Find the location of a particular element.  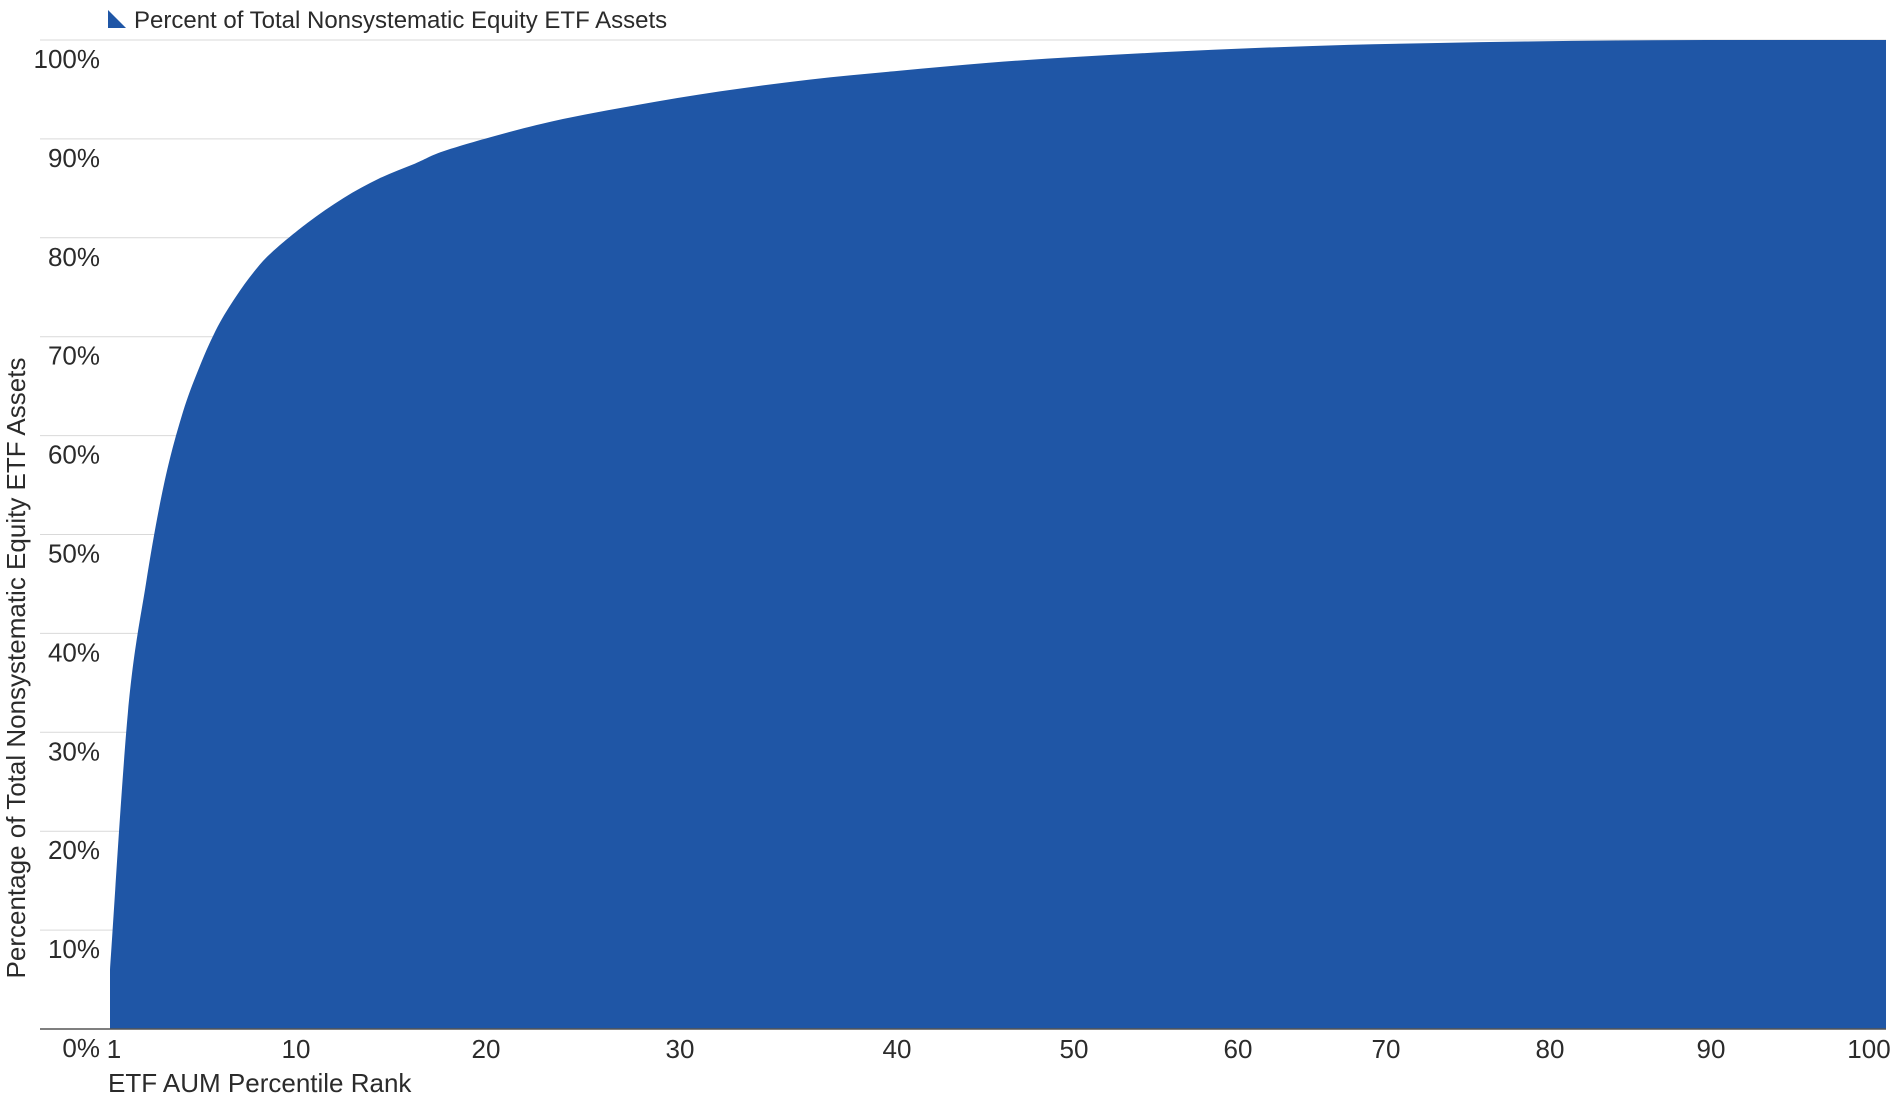

x-axis: 1 10 20 30 40 50 60 70 80 90 100 is located at coordinates (965, 1046).